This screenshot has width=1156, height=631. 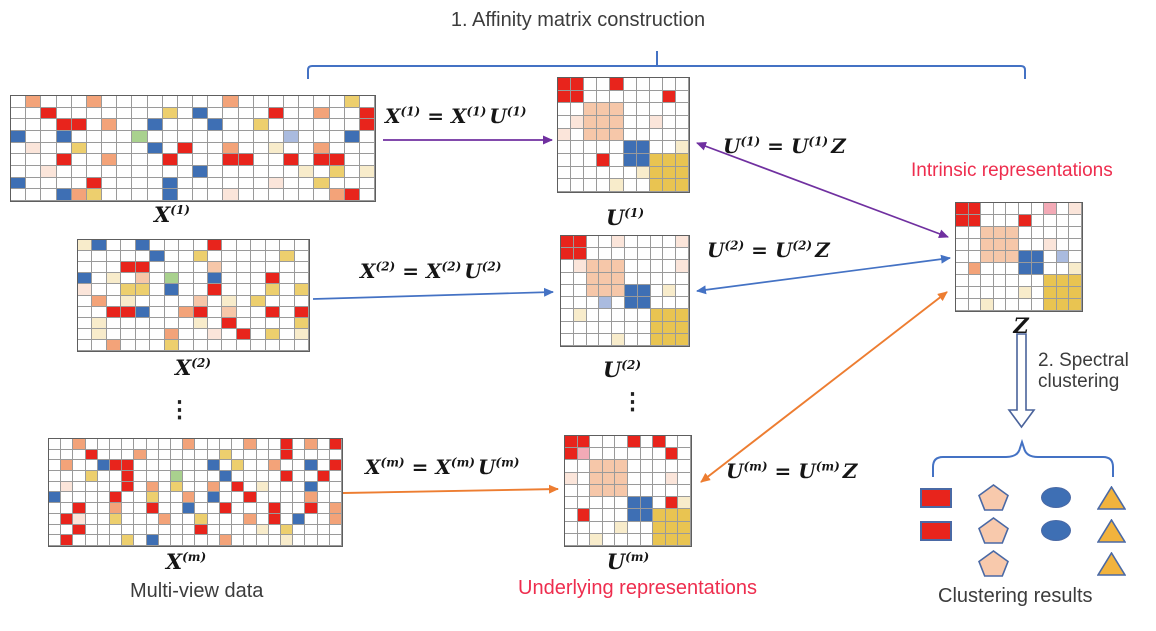 I want to click on matrix-z, so click(x=1019, y=257).